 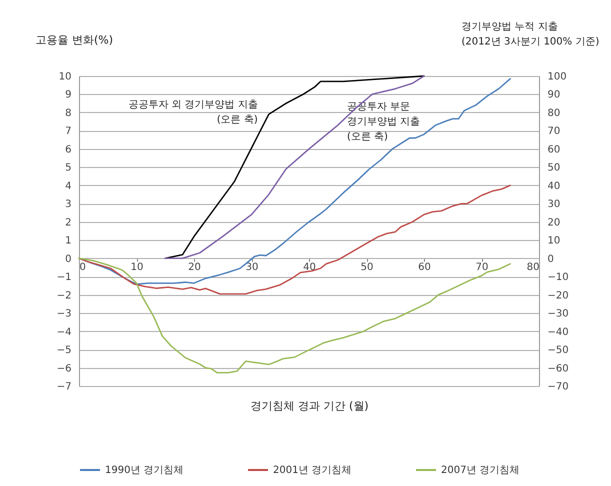 What do you see at coordinates (557, 77) in the screenshot?
I see `y2-tick-label: 100` at bounding box center [557, 77].